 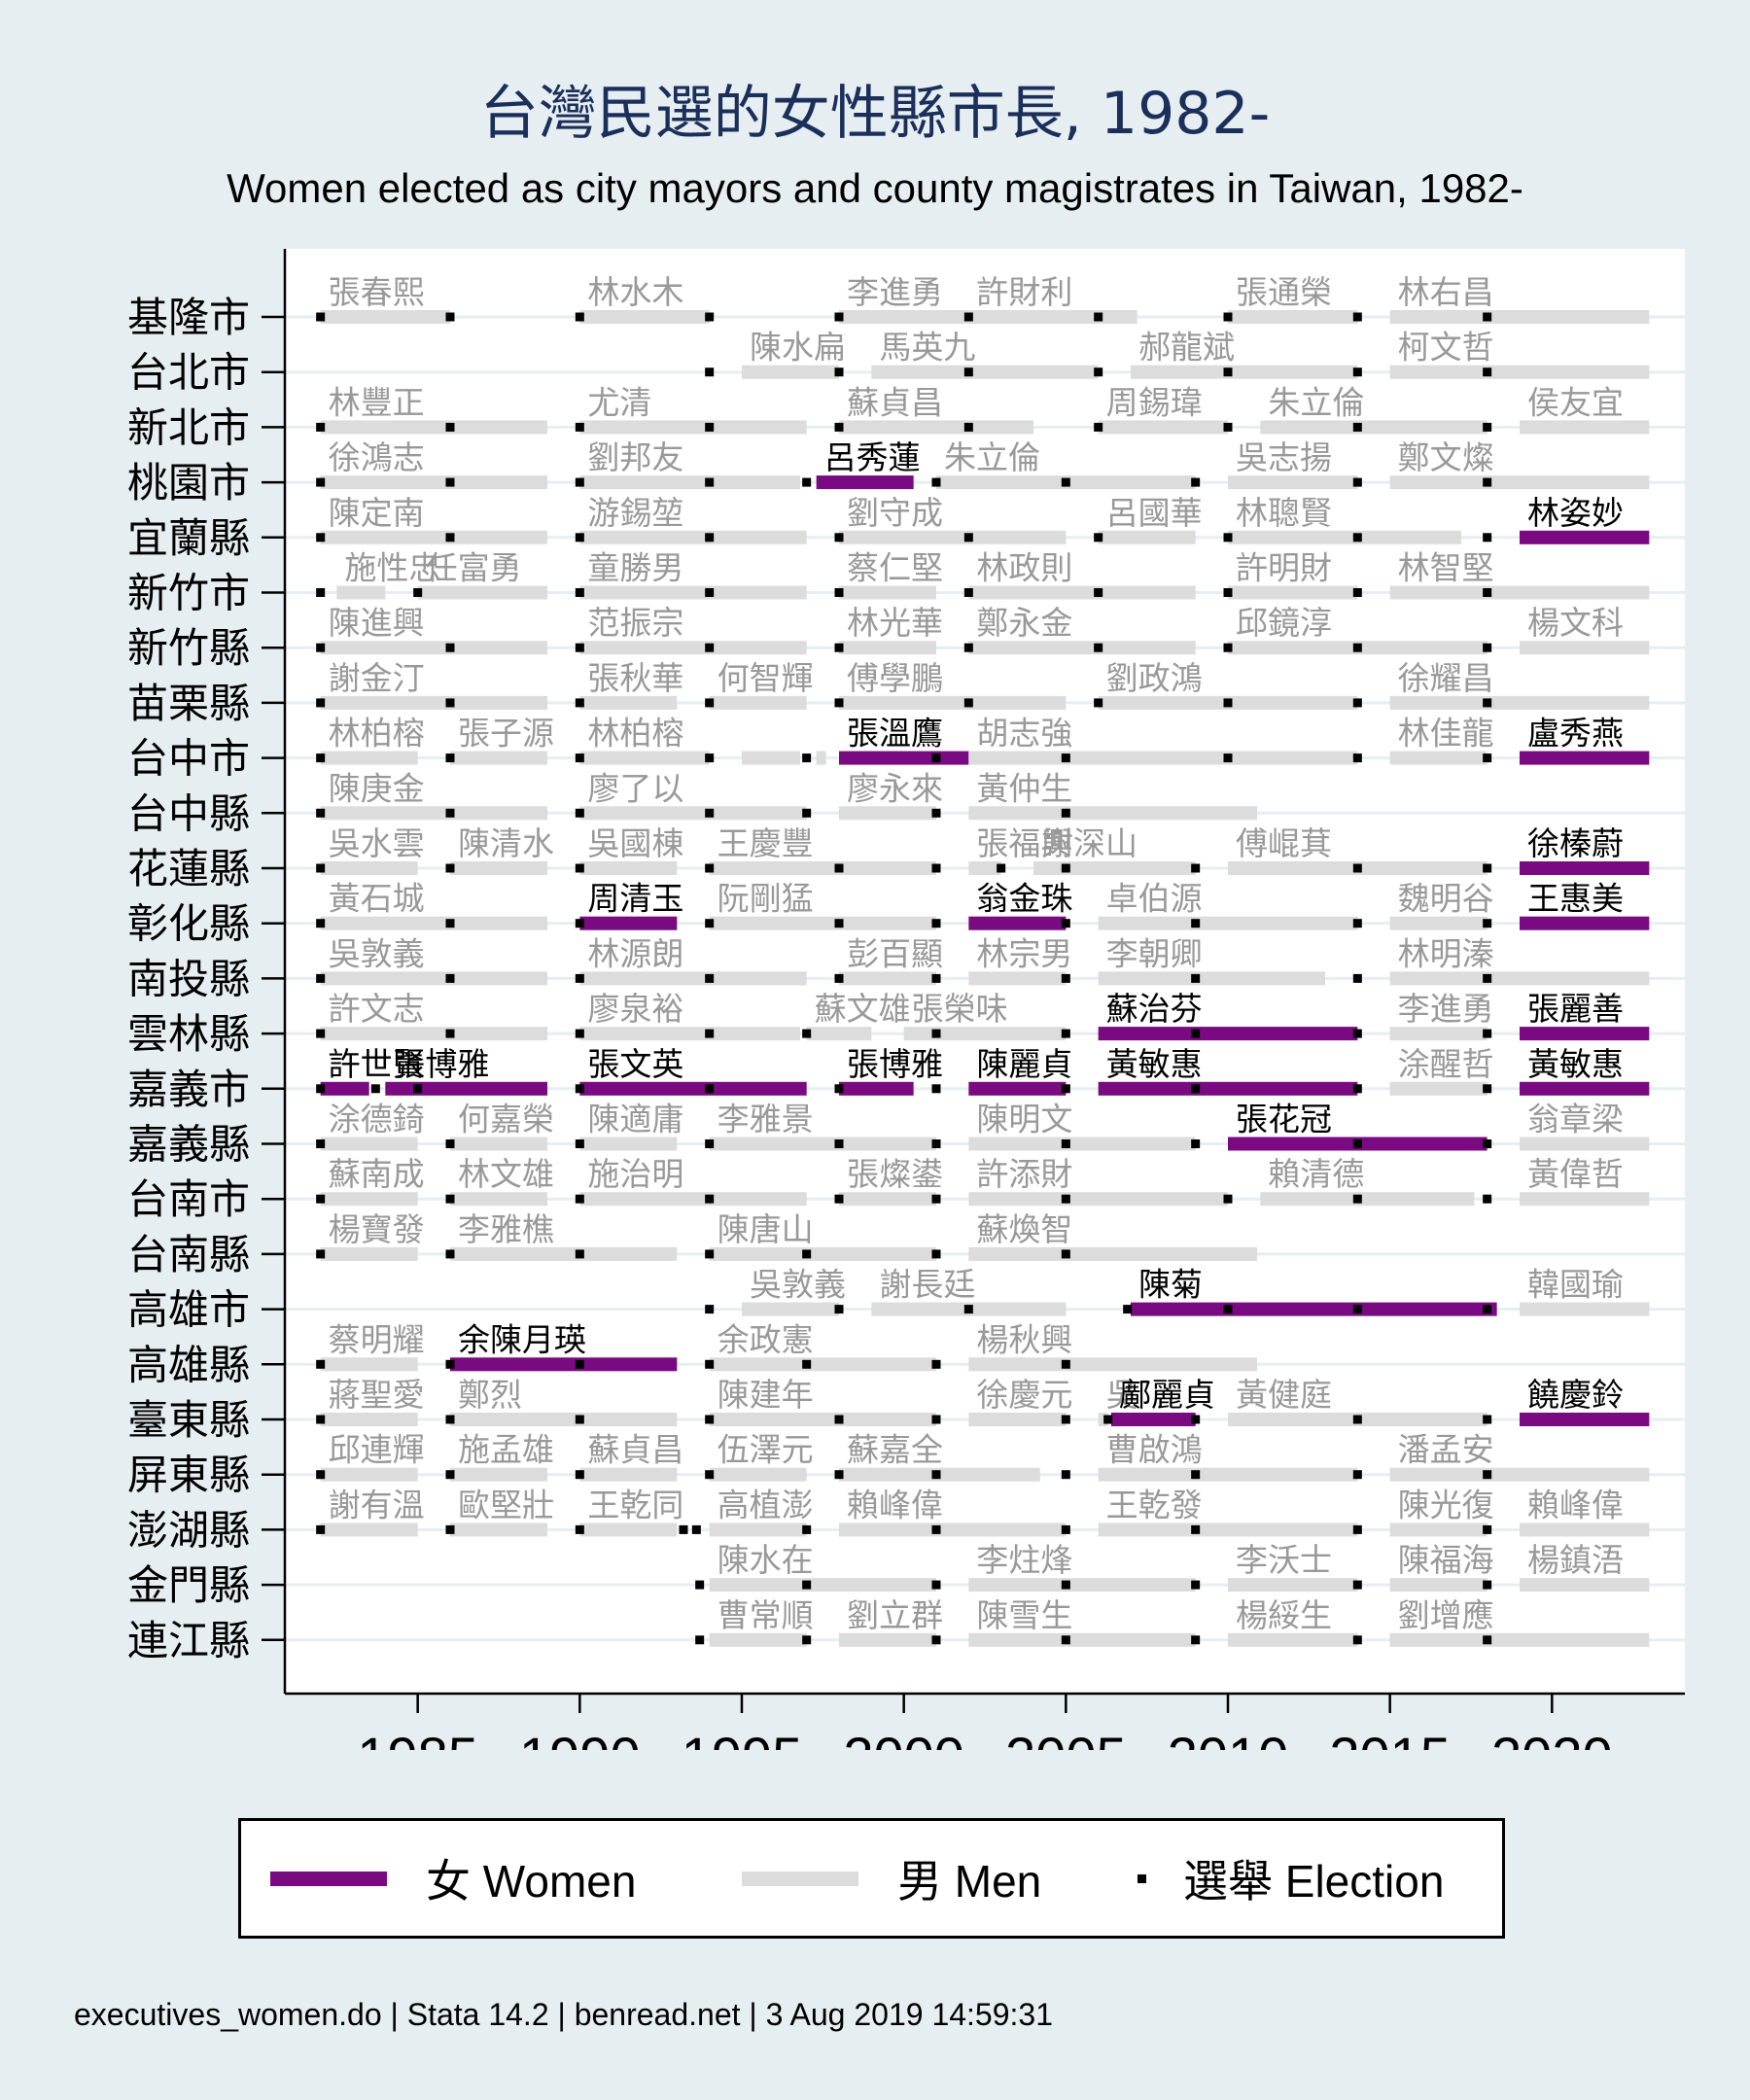 What do you see at coordinates (377, 843) in the screenshot?
I see `term-name-label: 吳水雲` at bounding box center [377, 843].